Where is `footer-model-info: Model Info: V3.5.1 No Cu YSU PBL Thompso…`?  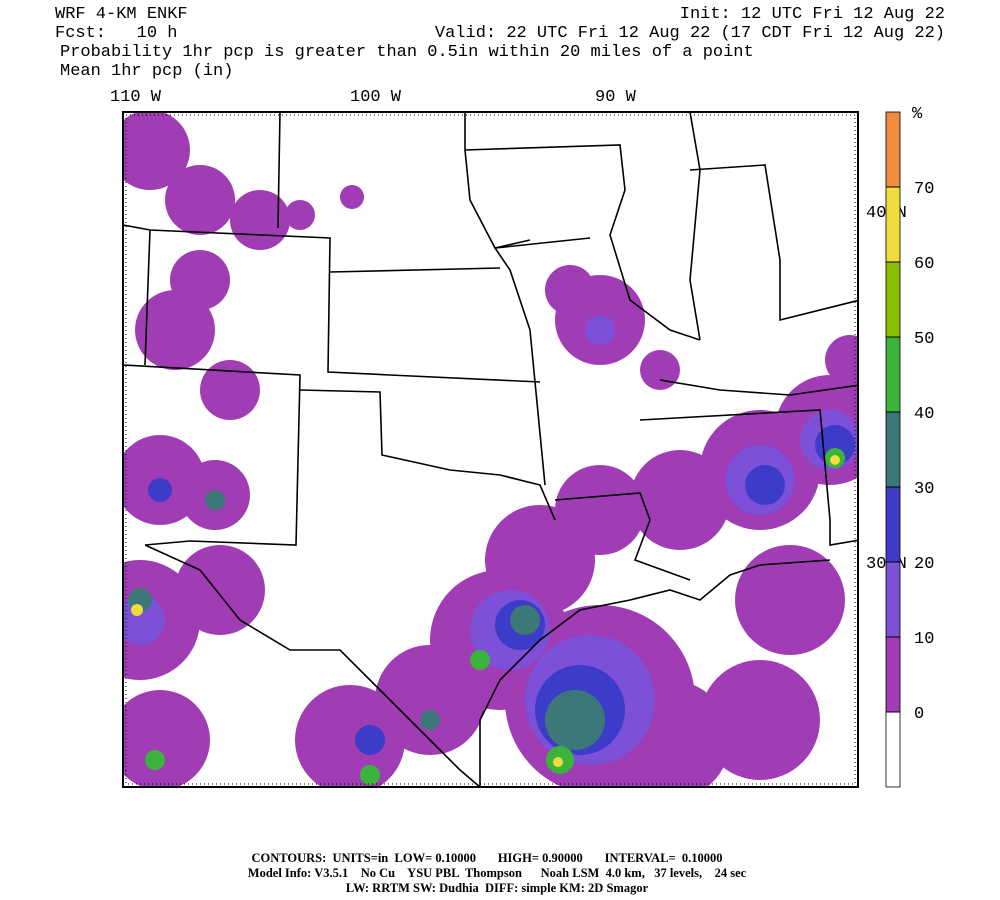
footer-model-info: Model Info: V3.5.1 No Cu YSU PBL Thompso… is located at coordinates (497, 873).